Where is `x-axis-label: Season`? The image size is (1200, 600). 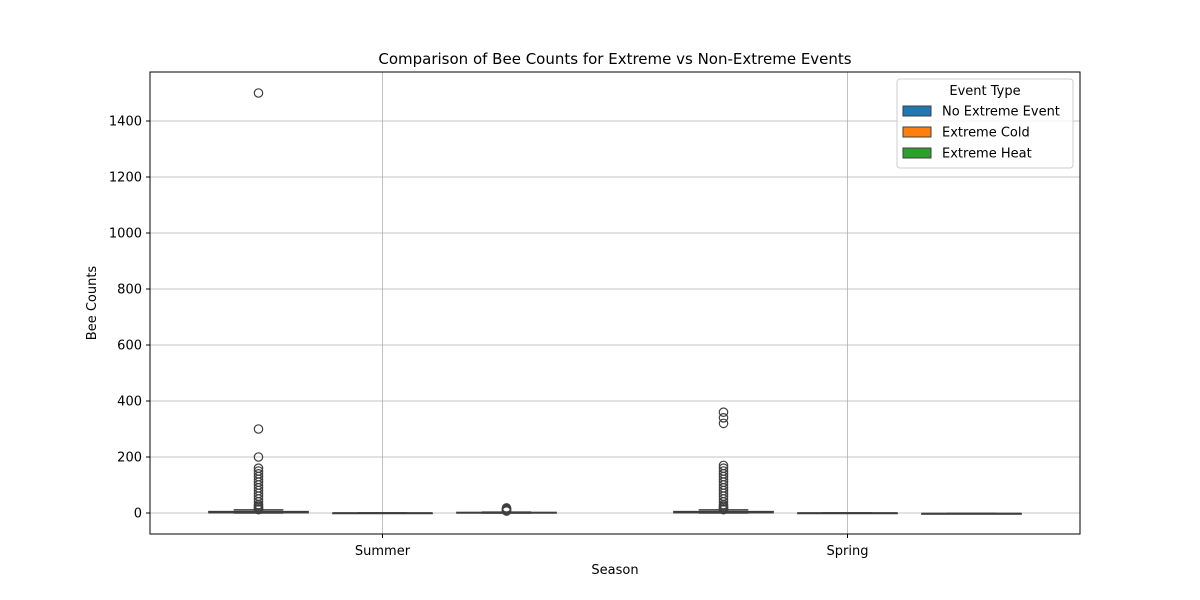
x-axis-label: Season is located at coordinates (614, 570).